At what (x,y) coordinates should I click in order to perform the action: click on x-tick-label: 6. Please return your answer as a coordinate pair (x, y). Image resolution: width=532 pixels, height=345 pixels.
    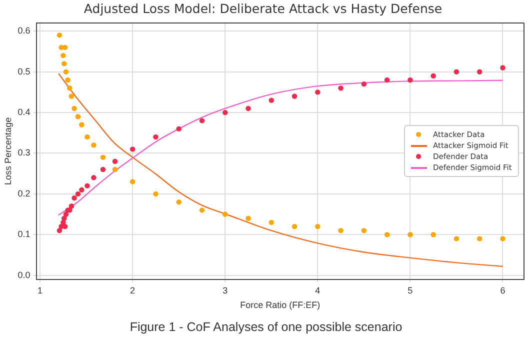
    Looking at the image, I should click on (503, 290).